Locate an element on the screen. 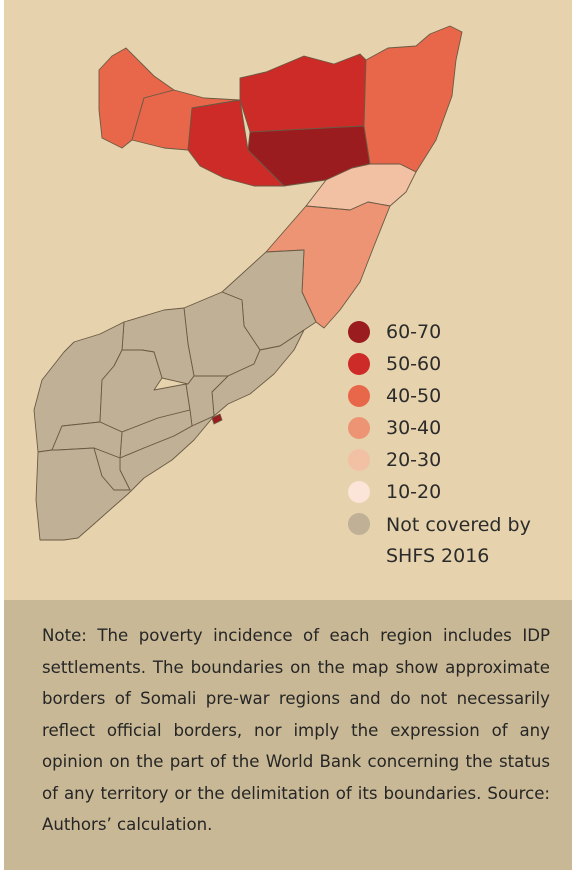 This screenshot has width=576, height=874. legend-label: 10-20 is located at coordinates (414, 492).